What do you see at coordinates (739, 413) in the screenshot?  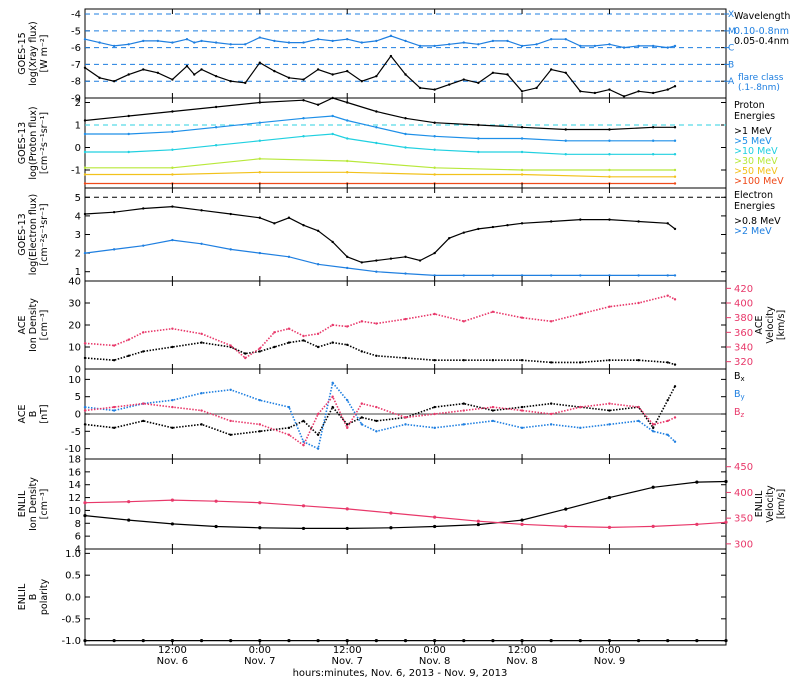 I see `legend-entry: Bz` at bounding box center [739, 413].